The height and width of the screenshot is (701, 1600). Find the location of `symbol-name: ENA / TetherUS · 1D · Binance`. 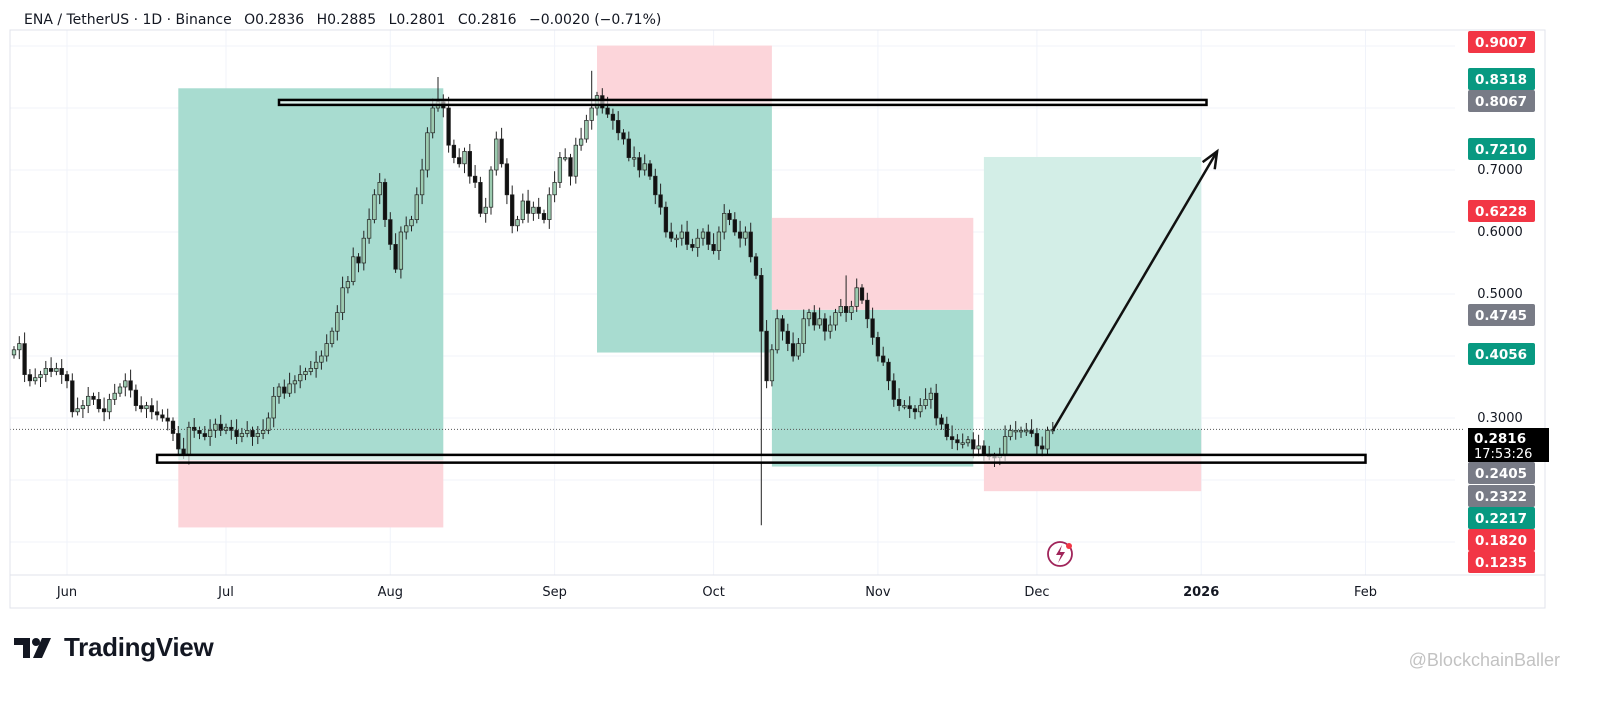

symbol-name: ENA / TetherUS · 1D · Binance is located at coordinates (128, 20).